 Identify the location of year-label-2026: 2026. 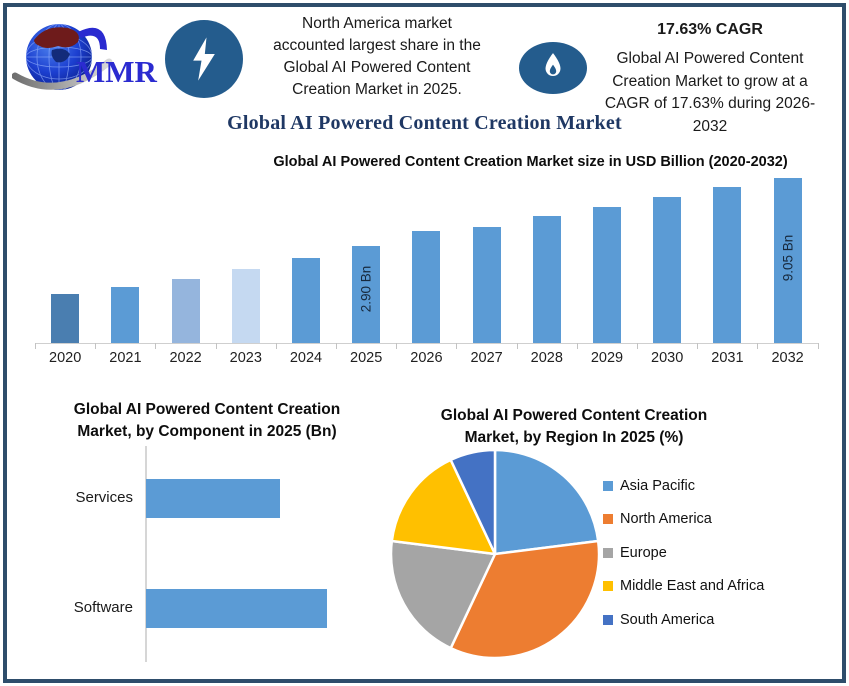
(426, 358).